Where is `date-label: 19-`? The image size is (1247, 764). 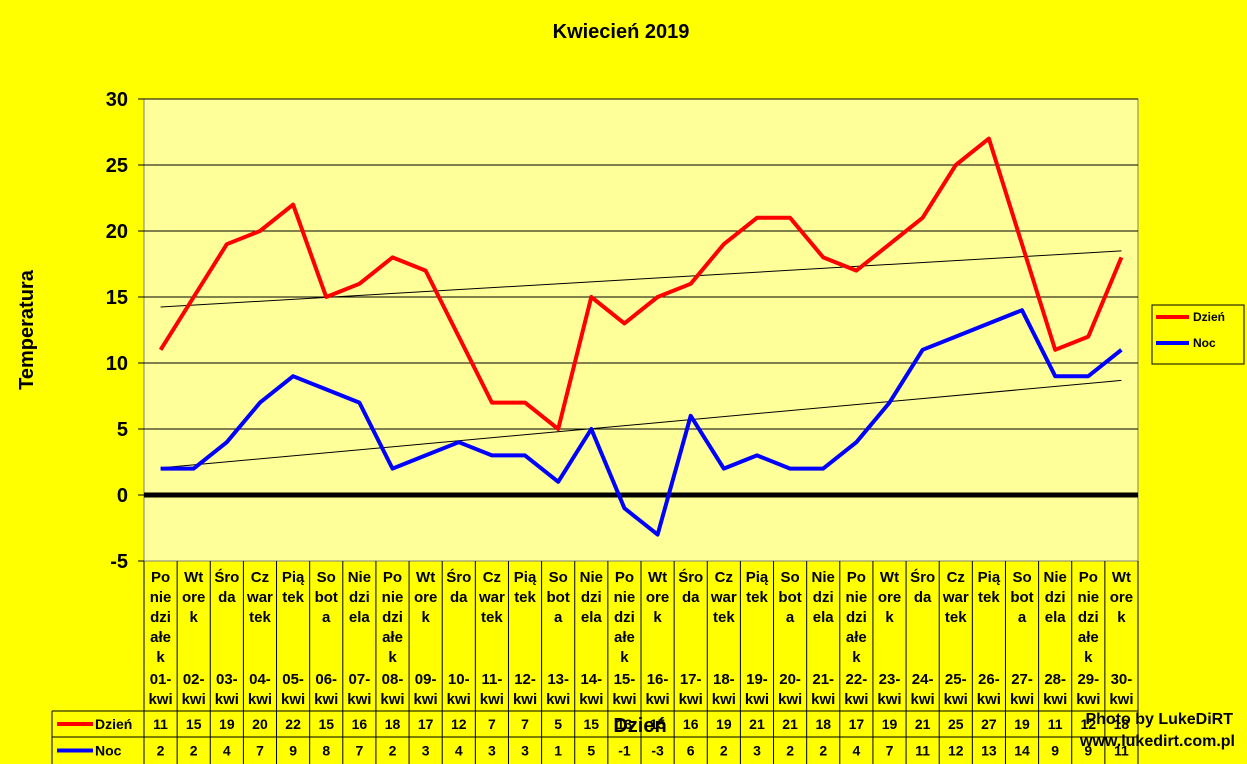 date-label: 19- is located at coordinates (757, 679).